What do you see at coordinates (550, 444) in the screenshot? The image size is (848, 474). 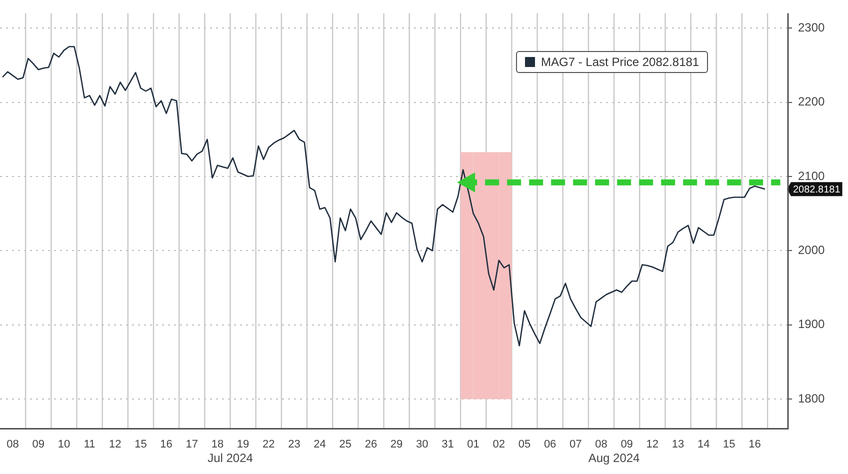 I see `x-tick-label: 06` at bounding box center [550, 444].